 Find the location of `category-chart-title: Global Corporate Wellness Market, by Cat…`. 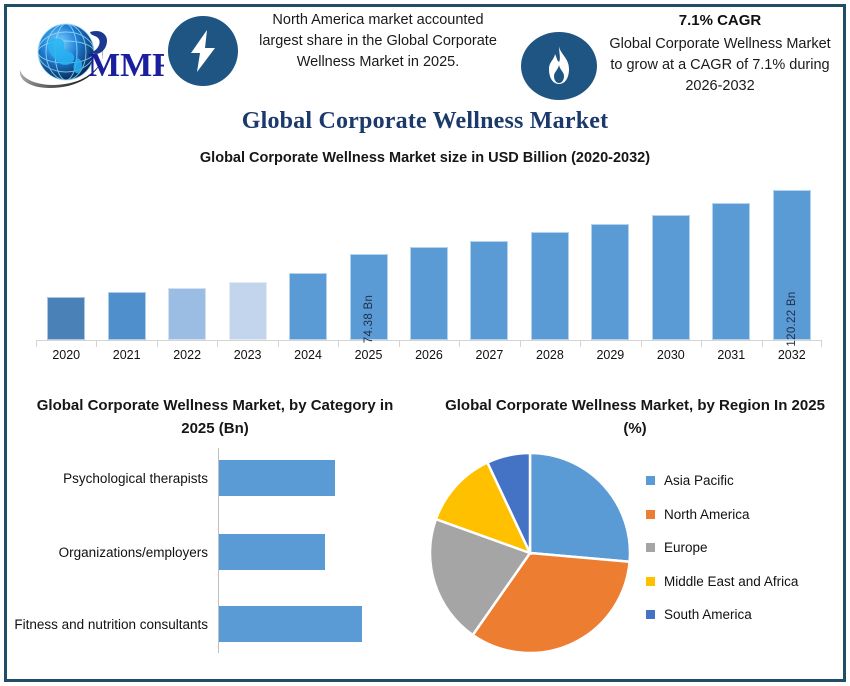

category-chart-title: Global Corporate Wellness Market, by Cat… is located at coordinates (215, 417).